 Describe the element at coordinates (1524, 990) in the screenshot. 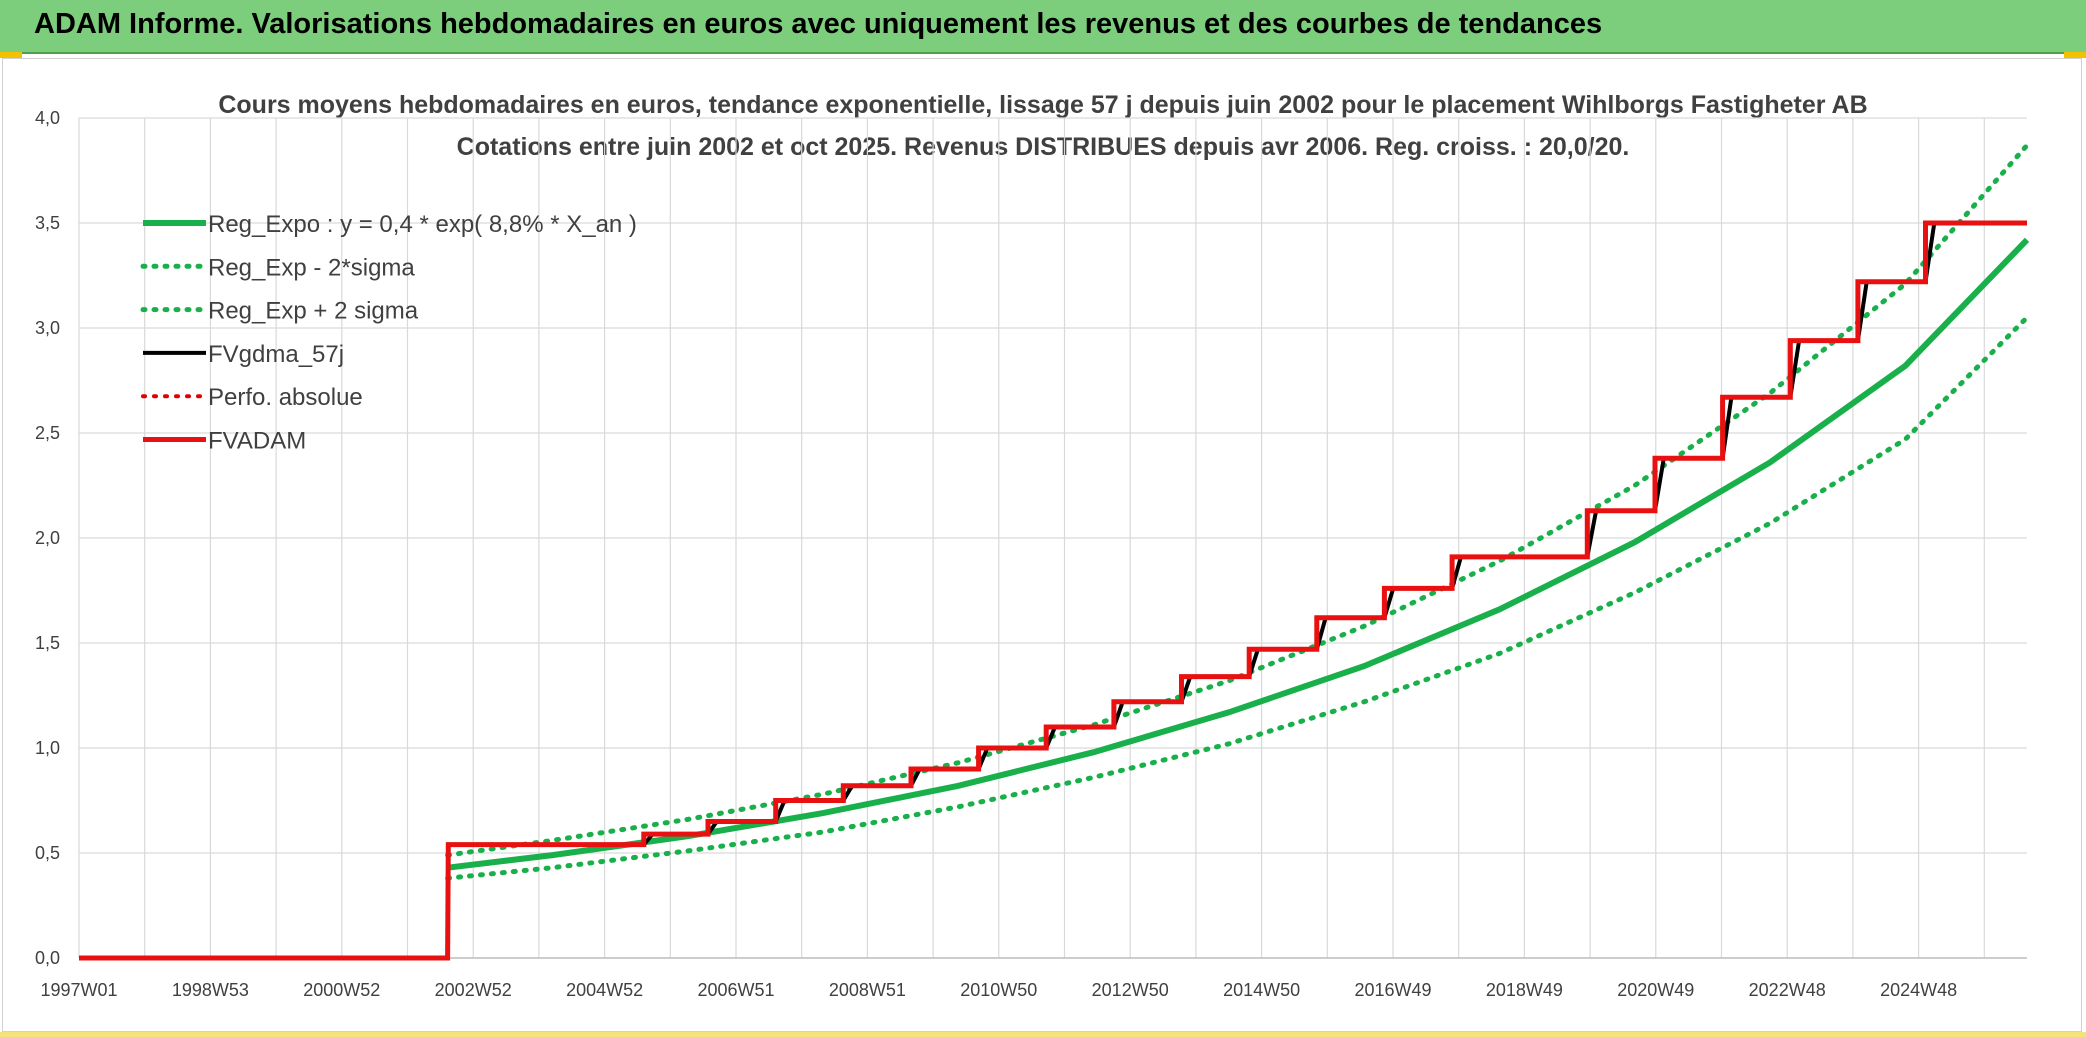

I see `x-tick-label: 2018W49` at that location.